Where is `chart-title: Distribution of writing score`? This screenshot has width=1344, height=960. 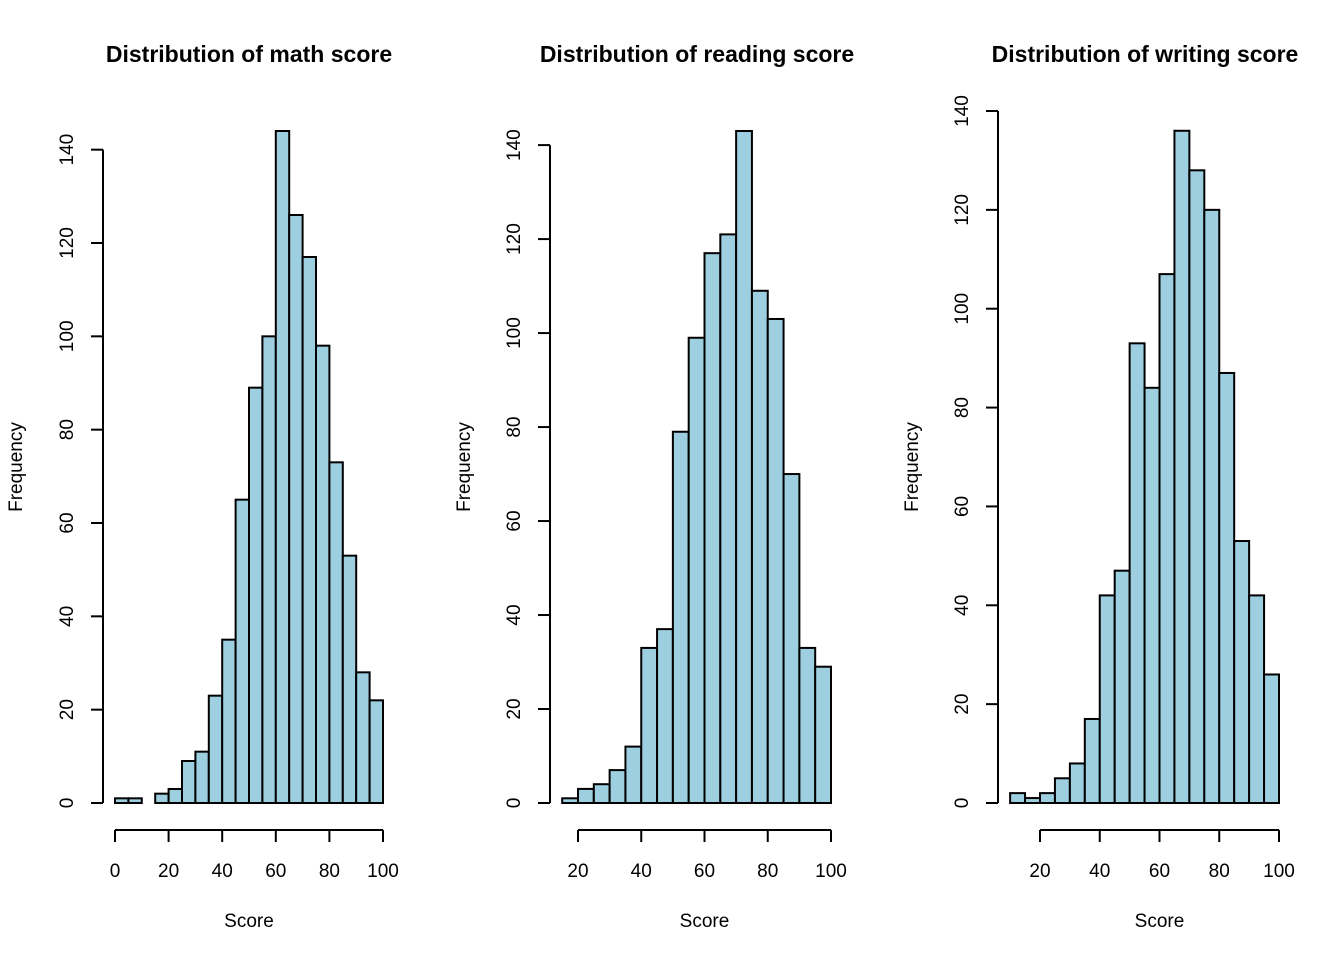
chart-title: Distribution of writing score is located at coordinates (1145, 54).